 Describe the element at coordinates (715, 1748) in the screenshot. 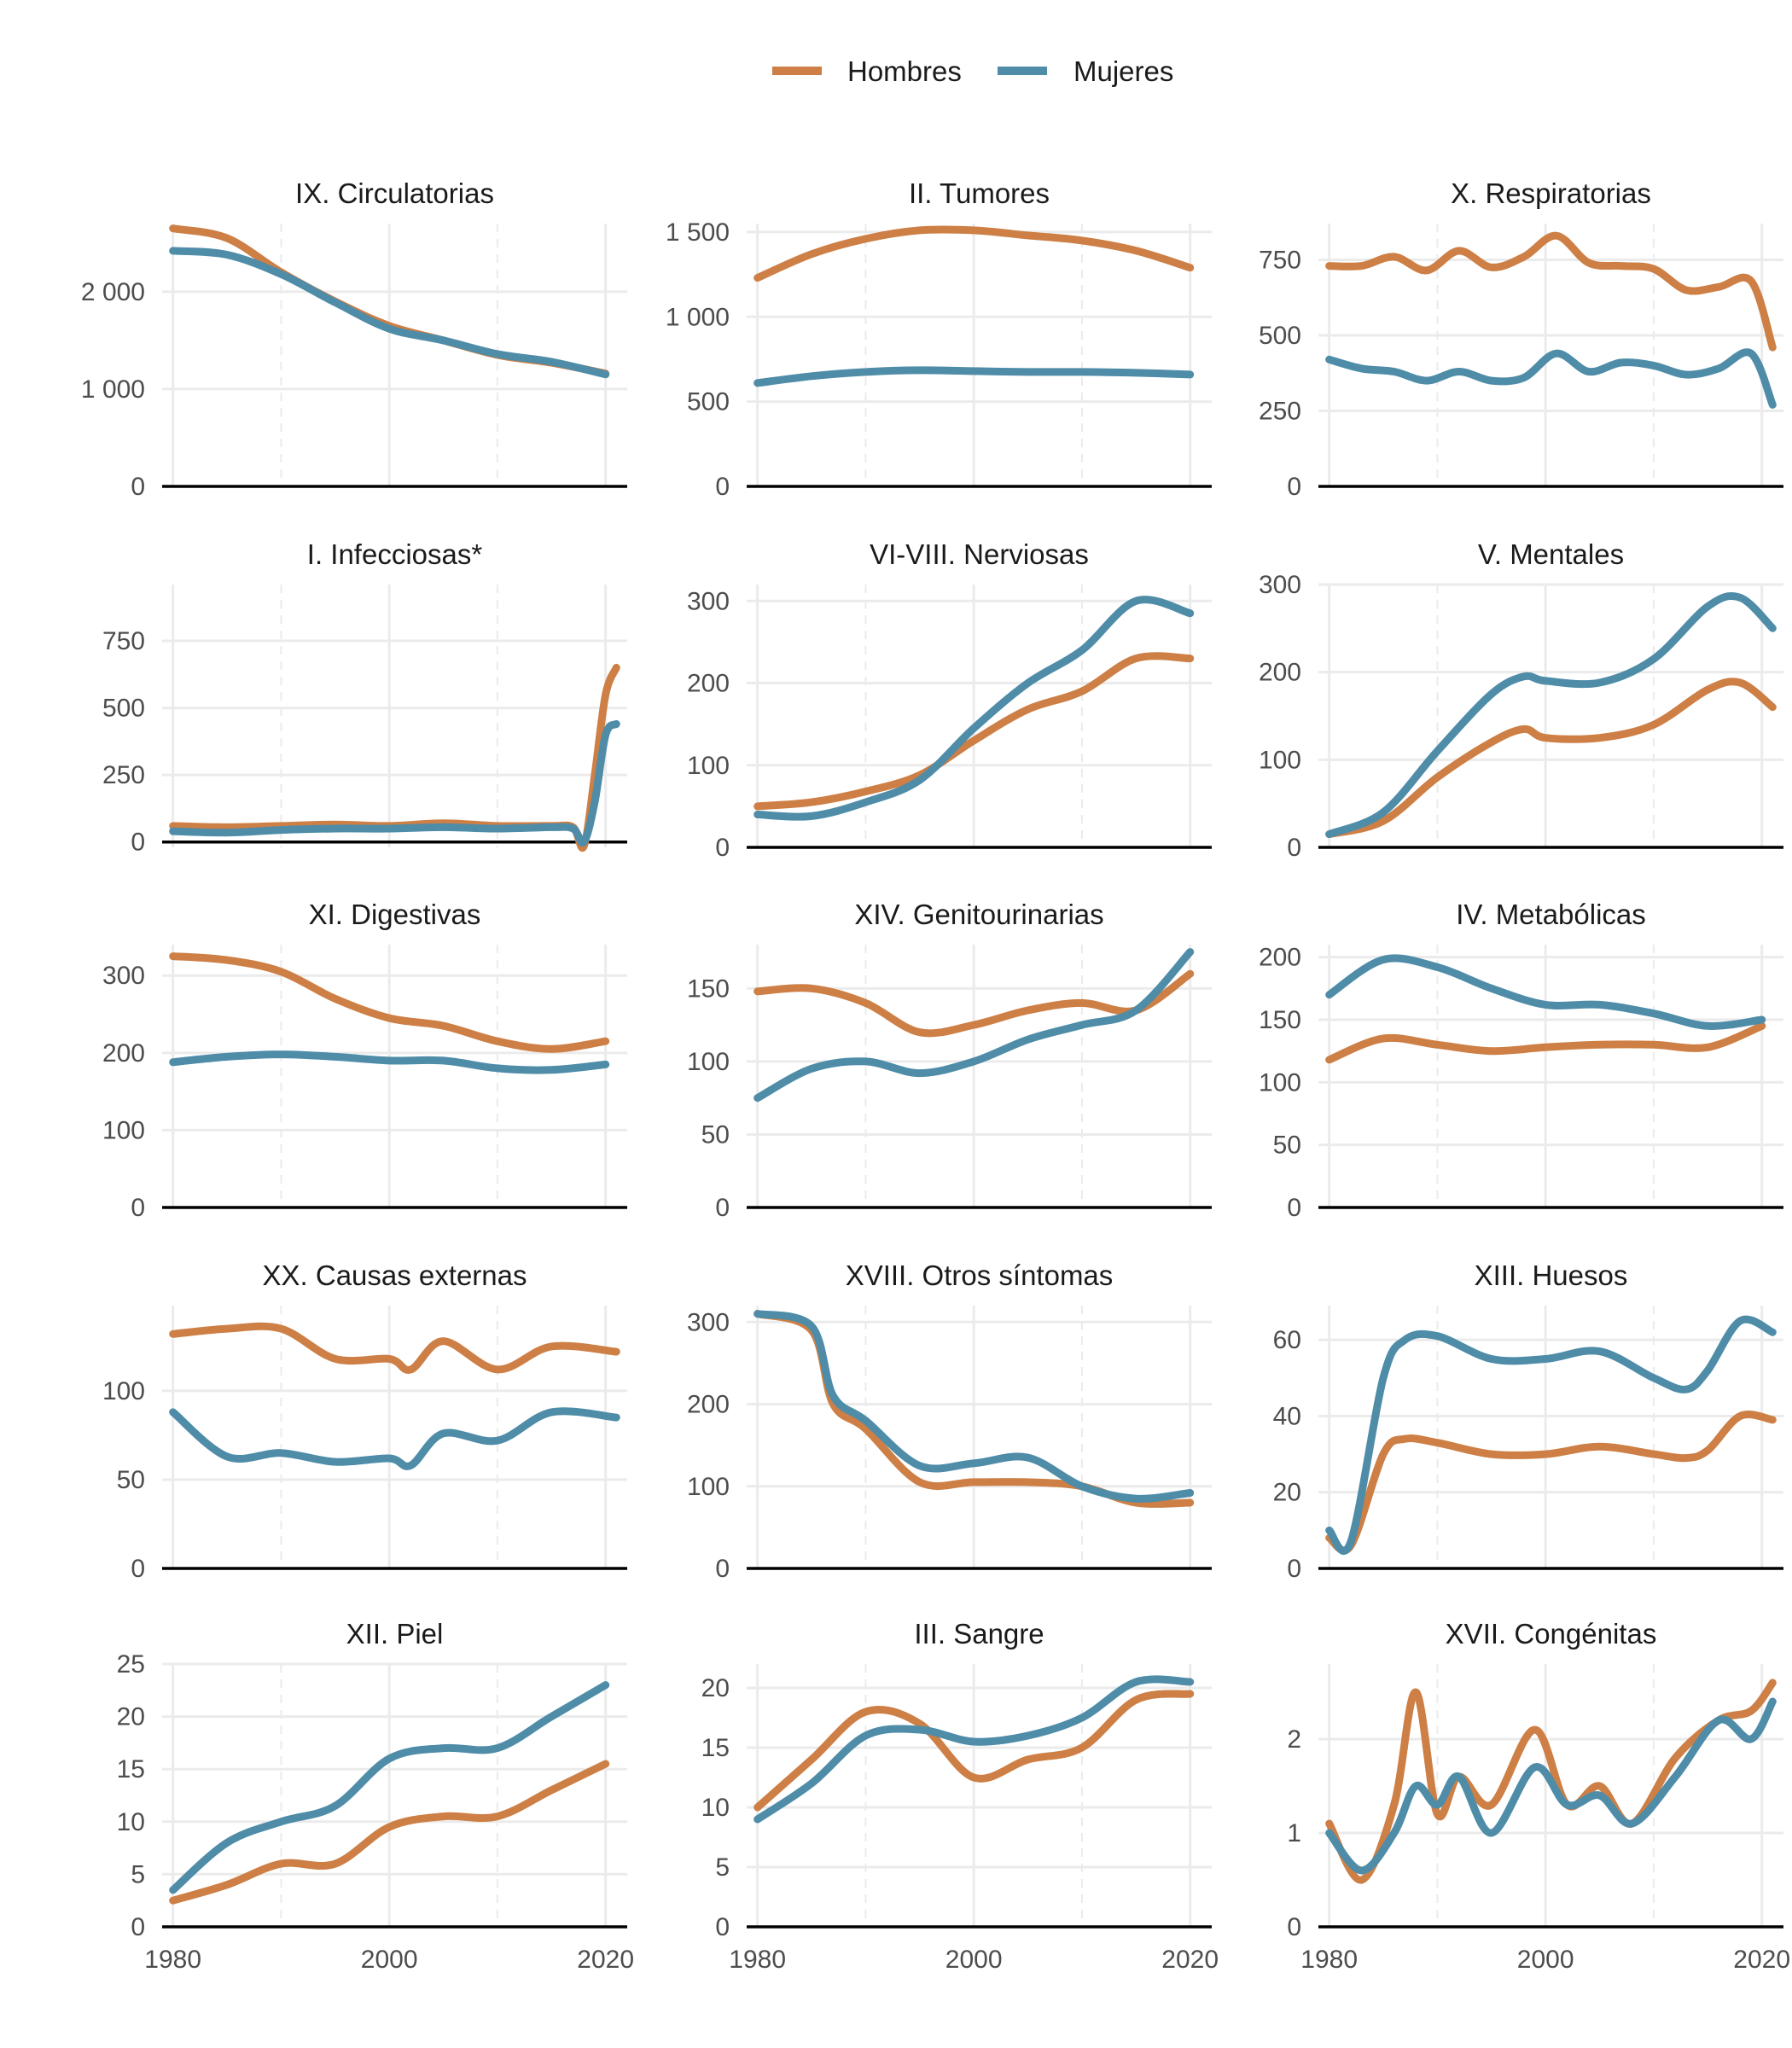

I see `y-tick-label: 15` at that location.